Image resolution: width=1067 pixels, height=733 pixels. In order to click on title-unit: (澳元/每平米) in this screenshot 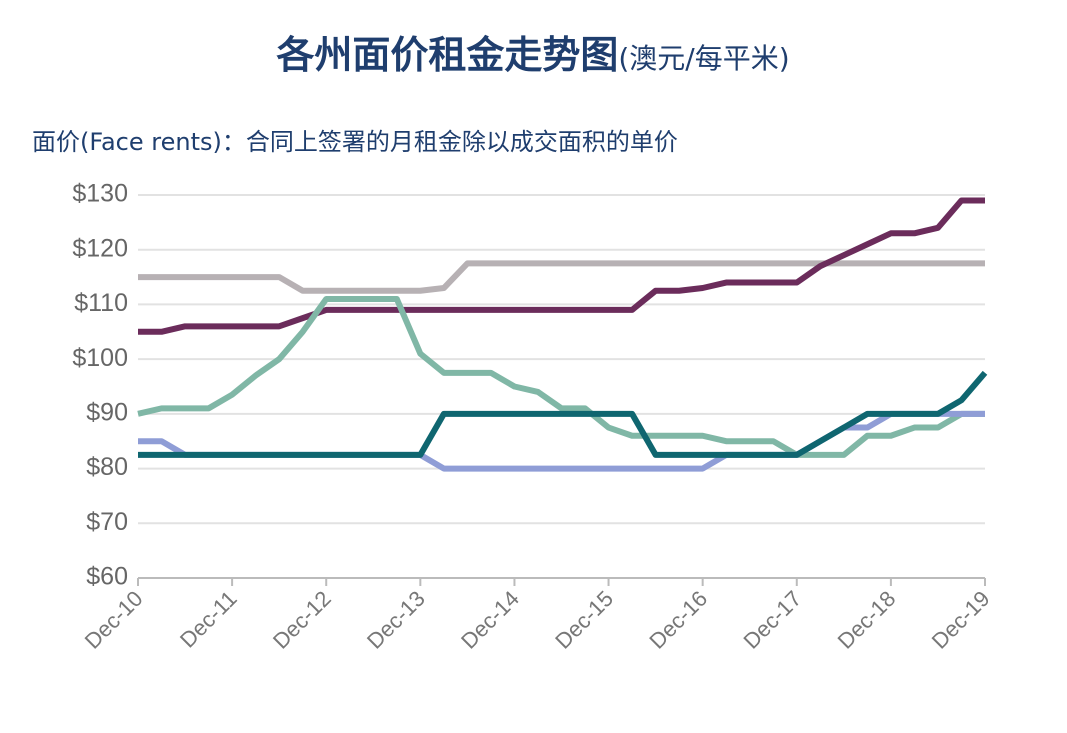, I will do `click(703, 58)`.